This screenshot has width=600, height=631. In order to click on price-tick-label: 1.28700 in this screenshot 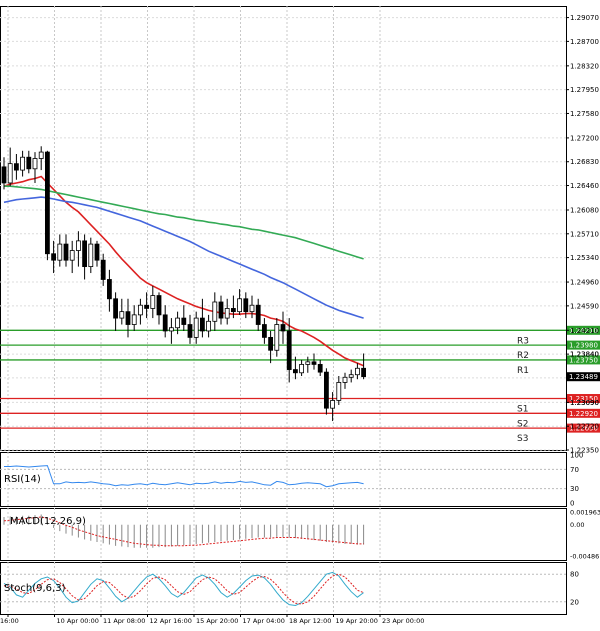, I will do `click(584, 42)`.